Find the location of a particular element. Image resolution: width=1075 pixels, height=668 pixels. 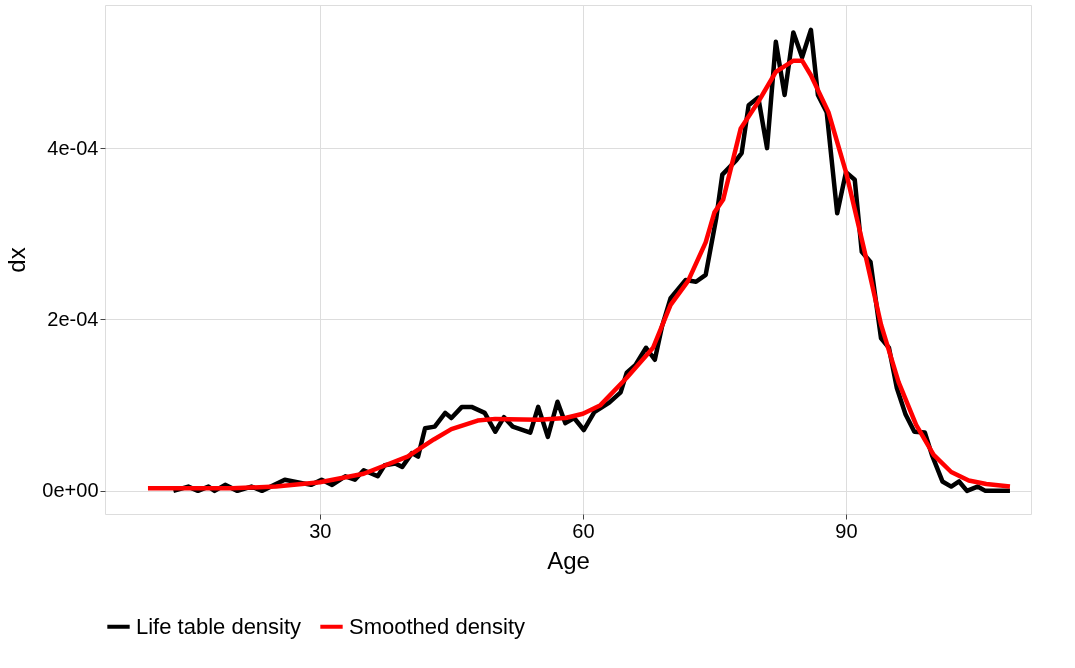

x-tick-label: 90 is located at coordinates (846, 530).